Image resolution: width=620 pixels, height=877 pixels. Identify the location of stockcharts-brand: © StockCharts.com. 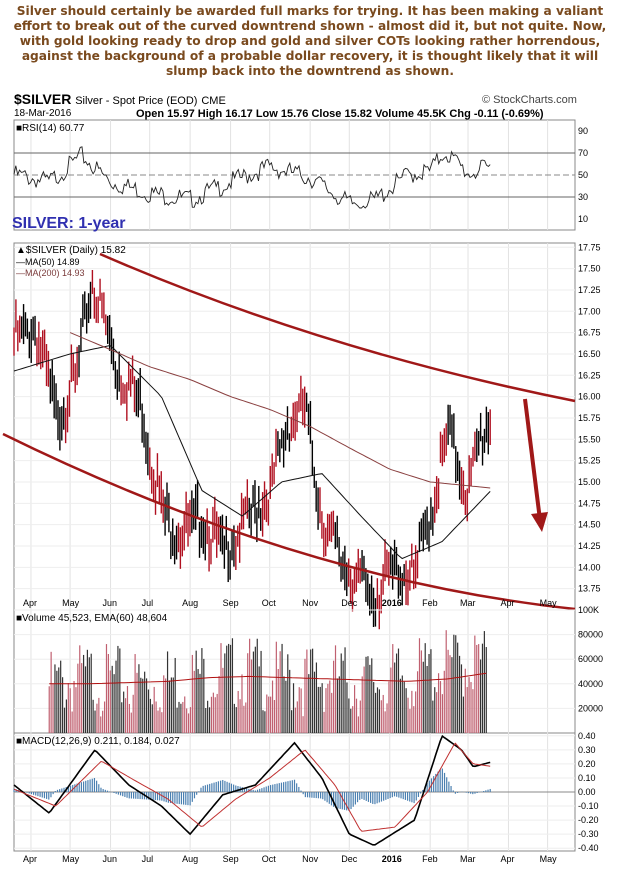
(529, 100).